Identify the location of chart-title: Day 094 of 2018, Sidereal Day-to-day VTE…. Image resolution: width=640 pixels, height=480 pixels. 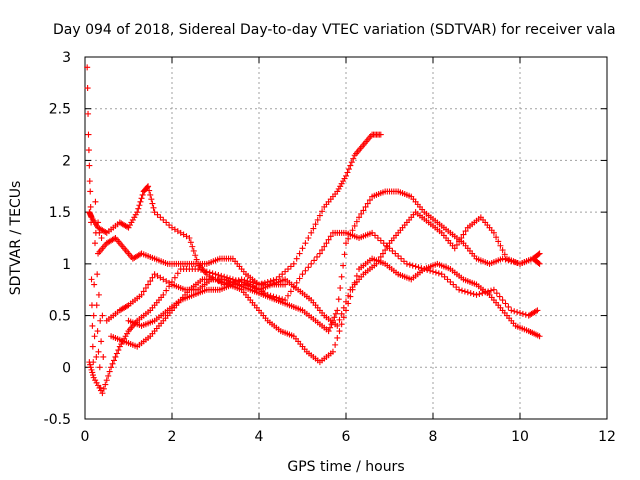
(334, 30).